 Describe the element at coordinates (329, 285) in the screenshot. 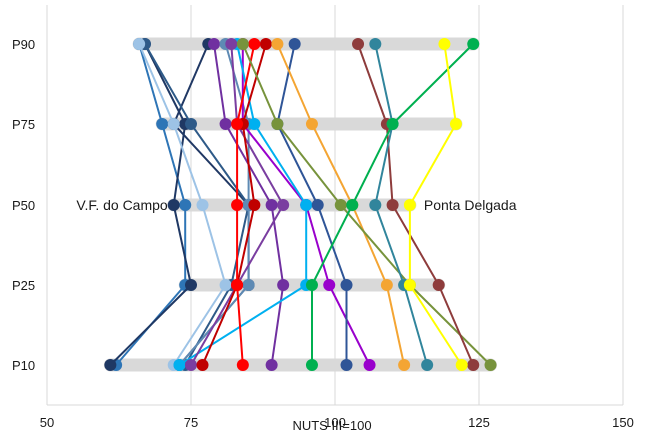

I see `series-8-point-p25` at that location.